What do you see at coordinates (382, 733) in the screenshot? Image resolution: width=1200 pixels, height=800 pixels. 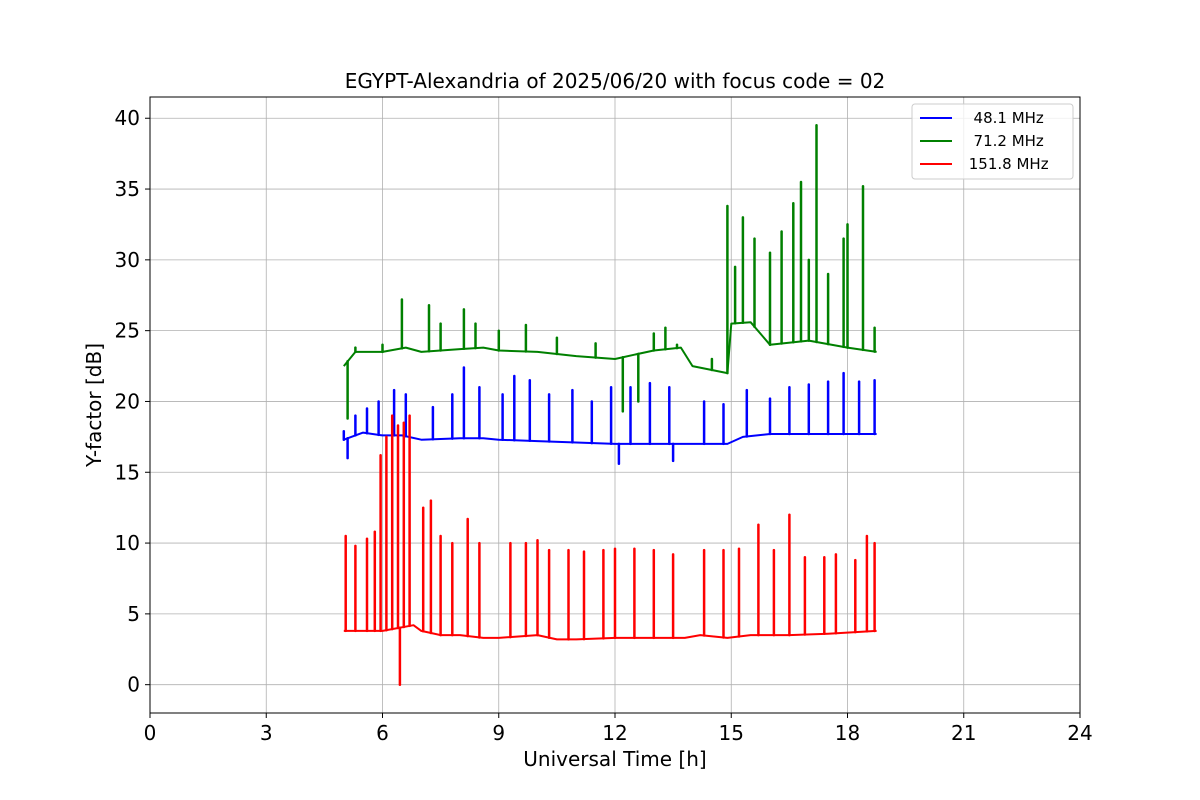 I see `x-tick-label: 6` at bounding box center [382, 733].